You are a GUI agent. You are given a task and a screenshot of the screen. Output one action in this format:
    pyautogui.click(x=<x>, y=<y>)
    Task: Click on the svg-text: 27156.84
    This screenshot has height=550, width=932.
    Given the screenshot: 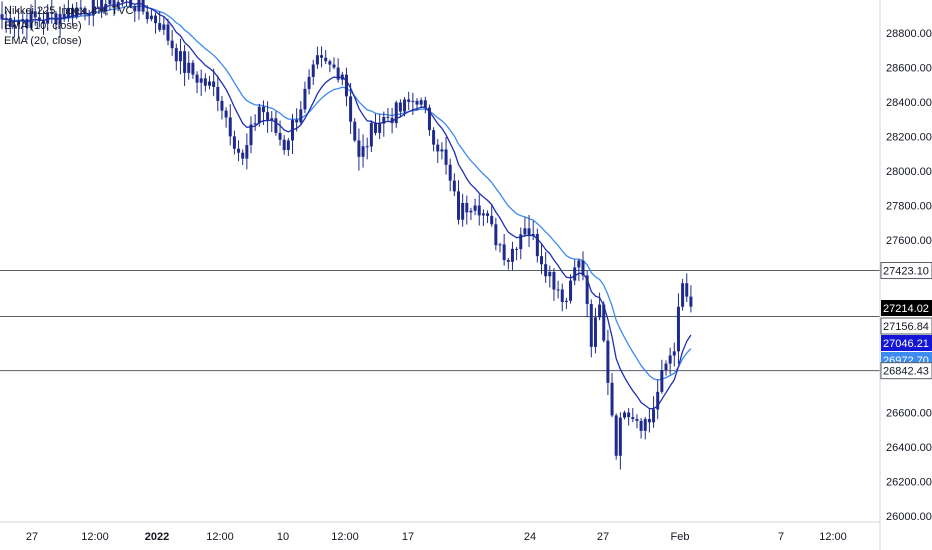 What is the action you would take?
    pyautogui.click(x=906, y=327)
    